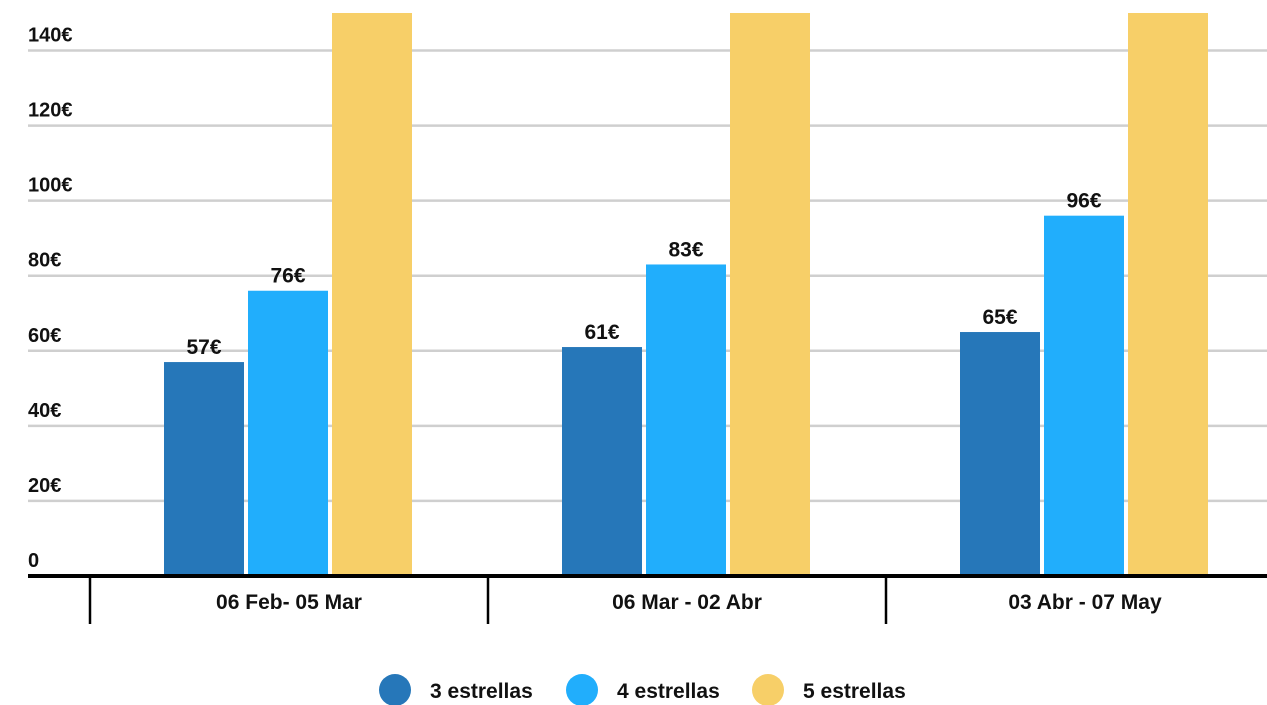 Image resolution: width=1267 pixels, height=705 pixels. I want to click on legend-item: 5 estrellas, so click(829, 689).